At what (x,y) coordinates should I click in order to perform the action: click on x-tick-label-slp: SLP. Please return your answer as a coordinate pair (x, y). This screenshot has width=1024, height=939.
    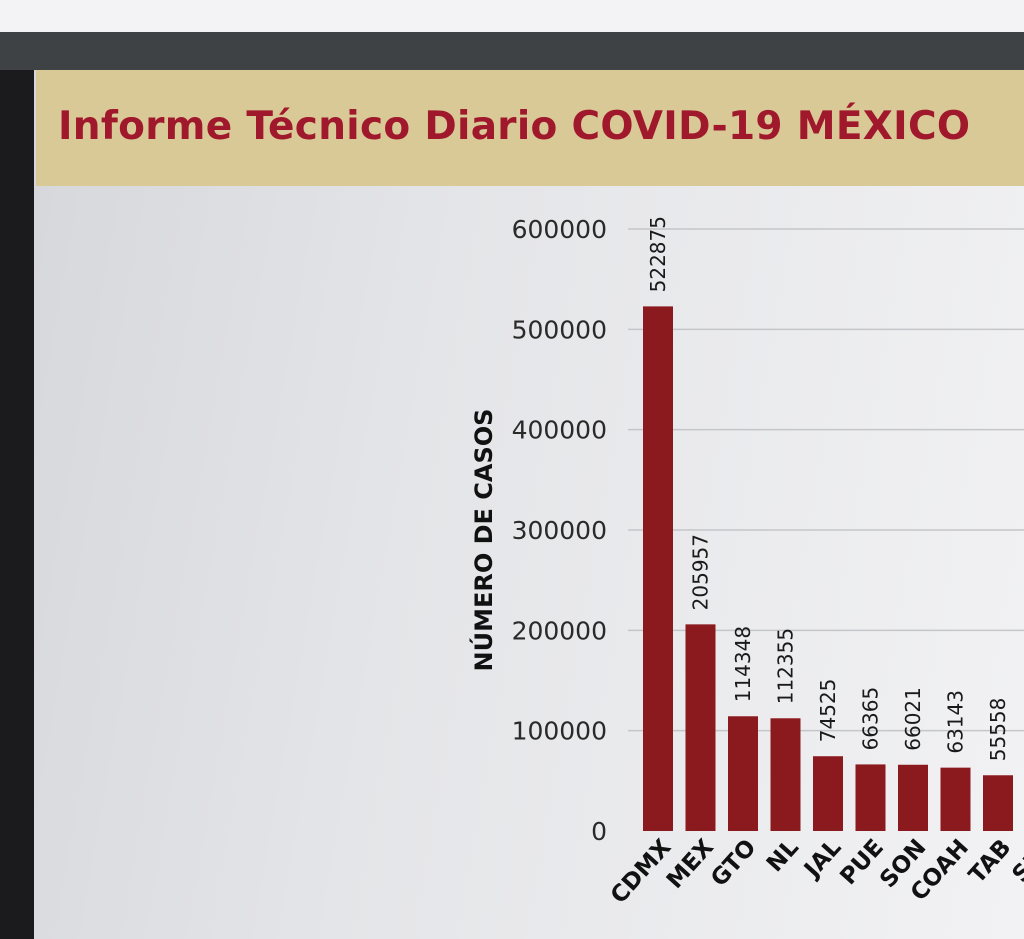
    Looking at the image, I should click on (1015, 861).